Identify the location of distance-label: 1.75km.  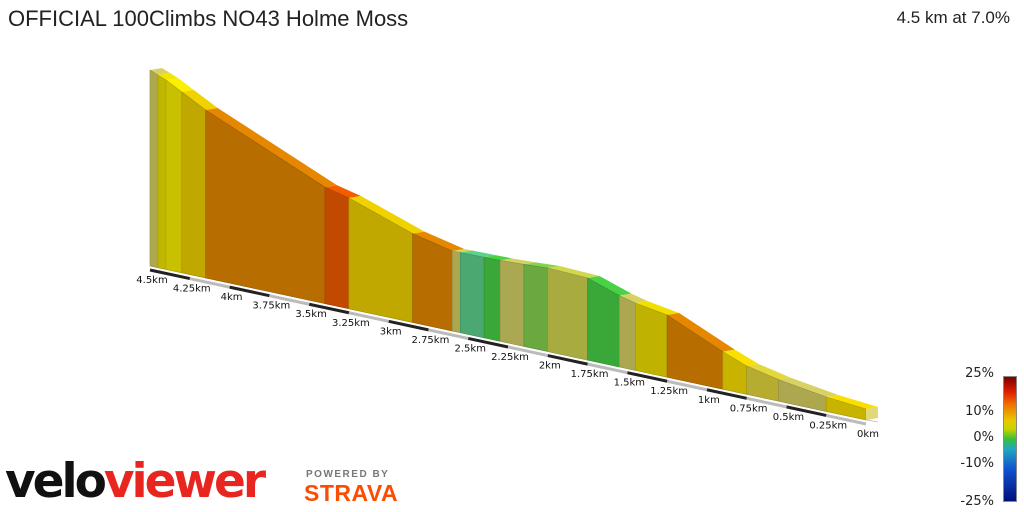
(590, 374).